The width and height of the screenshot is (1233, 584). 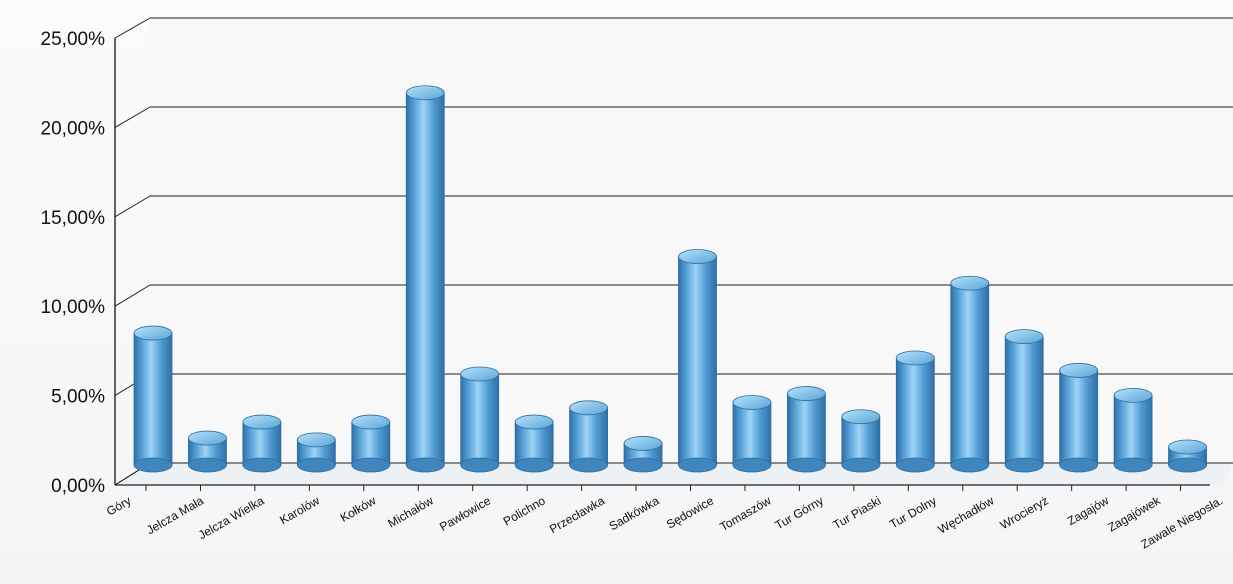 I want to click on x-tick-label: Góry, so click(x=119, y=505).